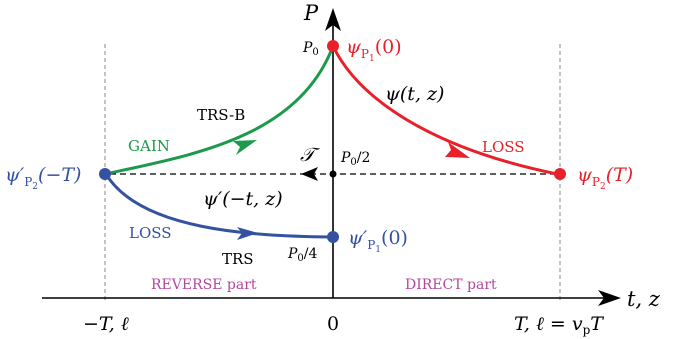 The image size is (683, 339). Describe the element at coordinates (245, 147) in the screenshot. I see `arrowhead-icon` at that location.